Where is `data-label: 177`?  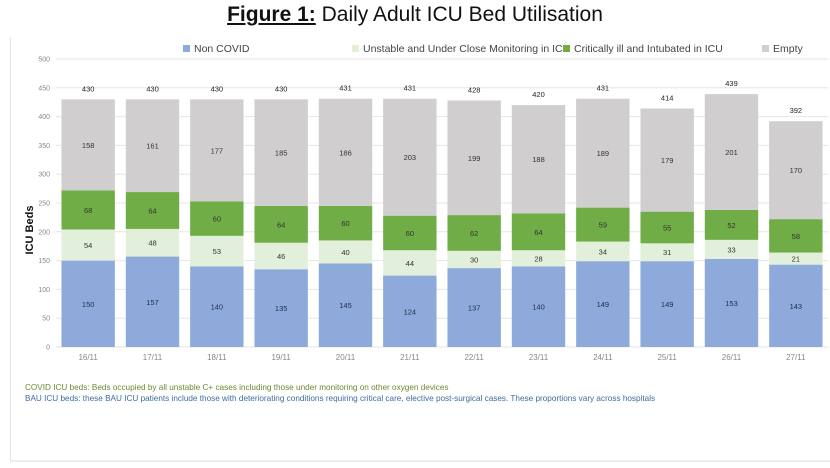
data-label: 177 is located at coordinates (217, 150).